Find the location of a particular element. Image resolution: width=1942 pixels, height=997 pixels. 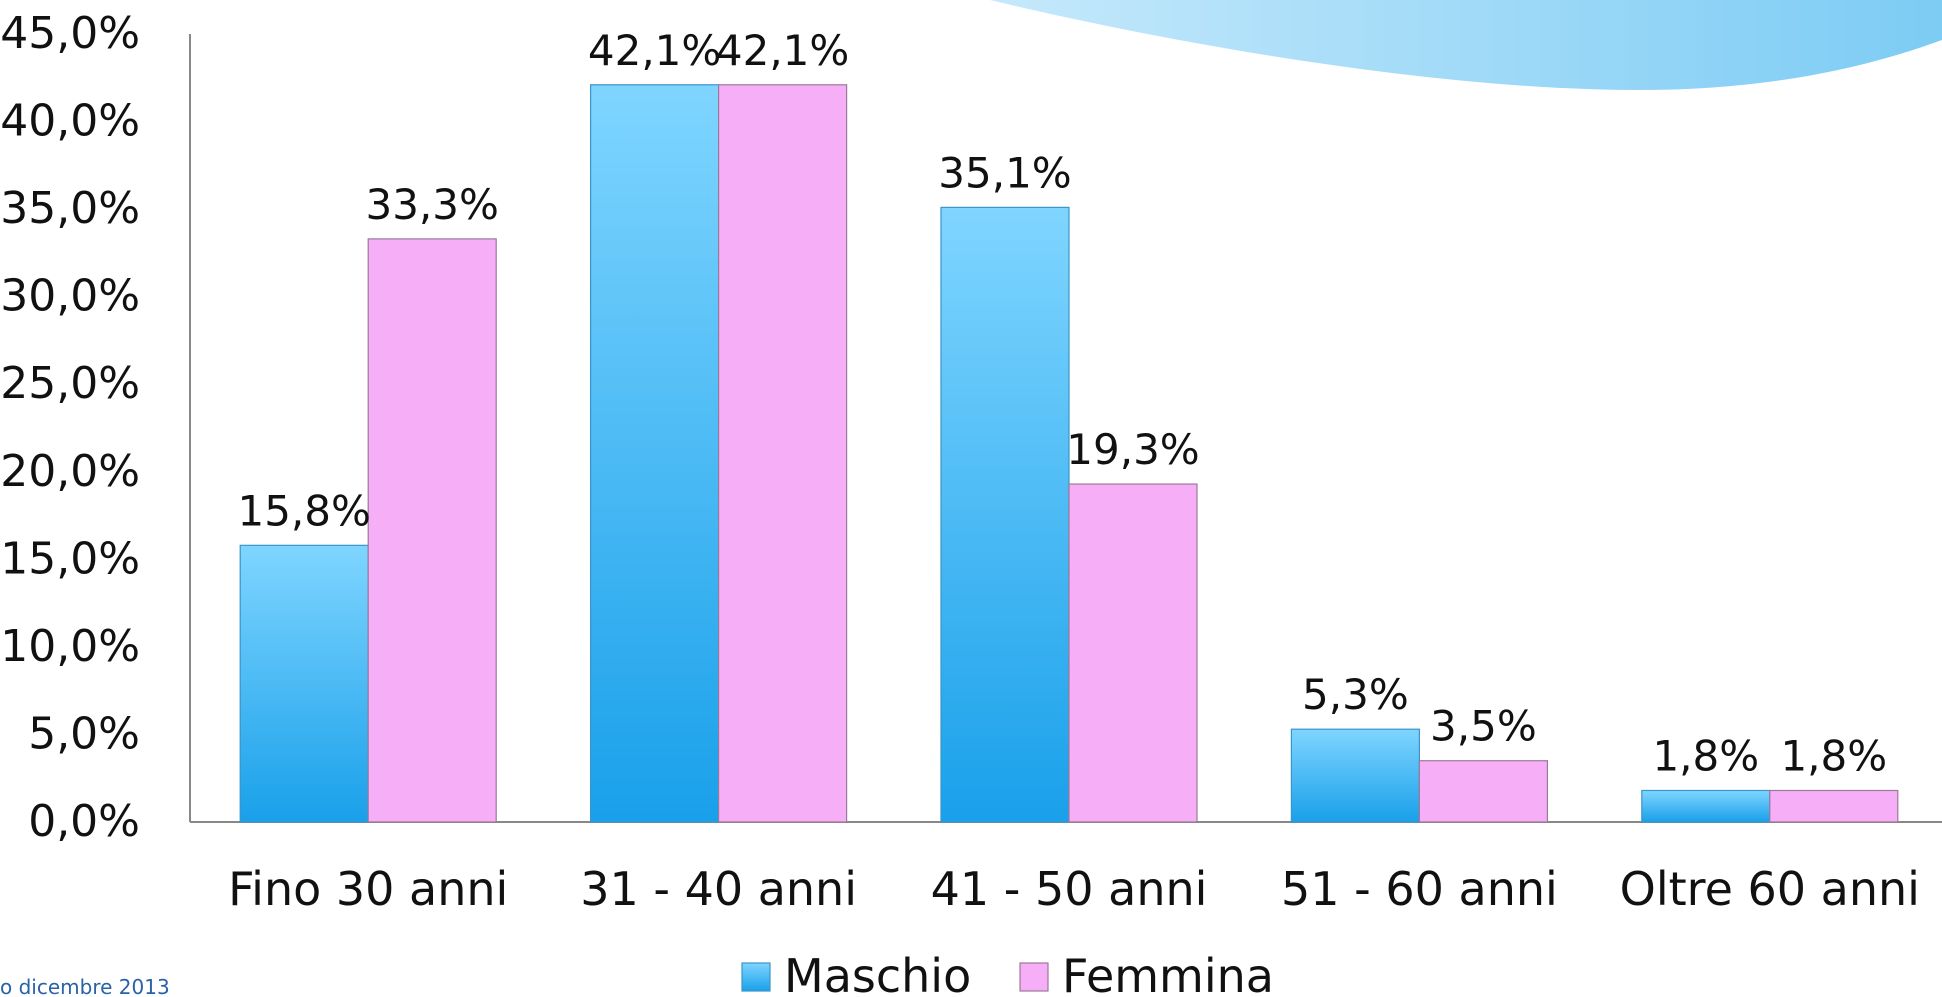

footer-date: o dicembre 2013 is located at coordinates (85, 986).